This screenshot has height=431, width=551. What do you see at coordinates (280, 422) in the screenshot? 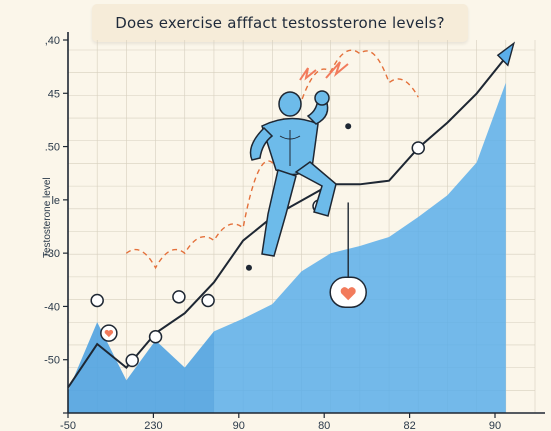
I see `x-axis-ticks: -50 230 90 80 82 90` at bounding box center [280, 422].